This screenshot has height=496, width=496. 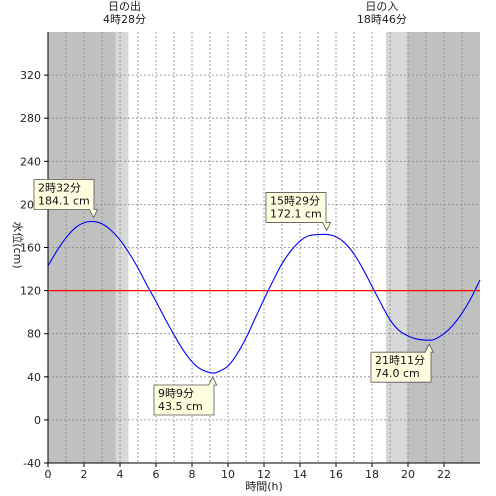 What do you see at coordinates (124, 6) in the screenshot?
I see `sunrise-label: 日の出` at bounding box center [124, 6].